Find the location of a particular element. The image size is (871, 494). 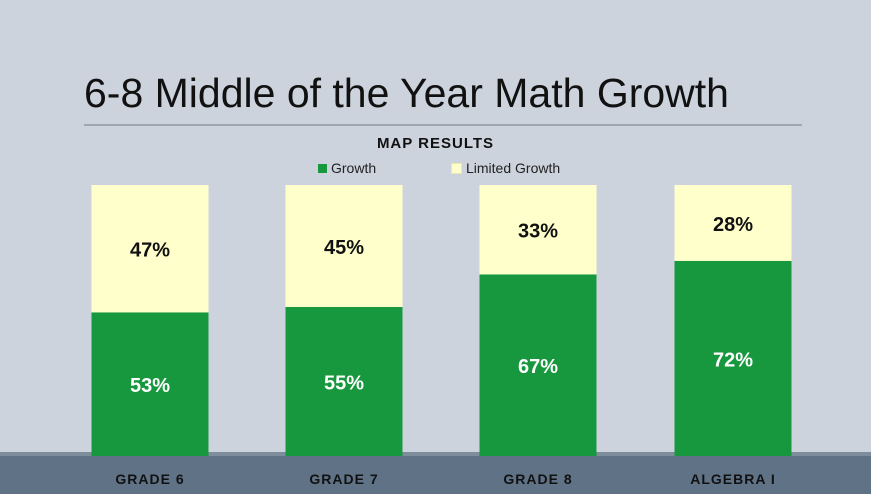

data-label-limited-growth-algebra-i: 28% is located at coordinates (733, 225).